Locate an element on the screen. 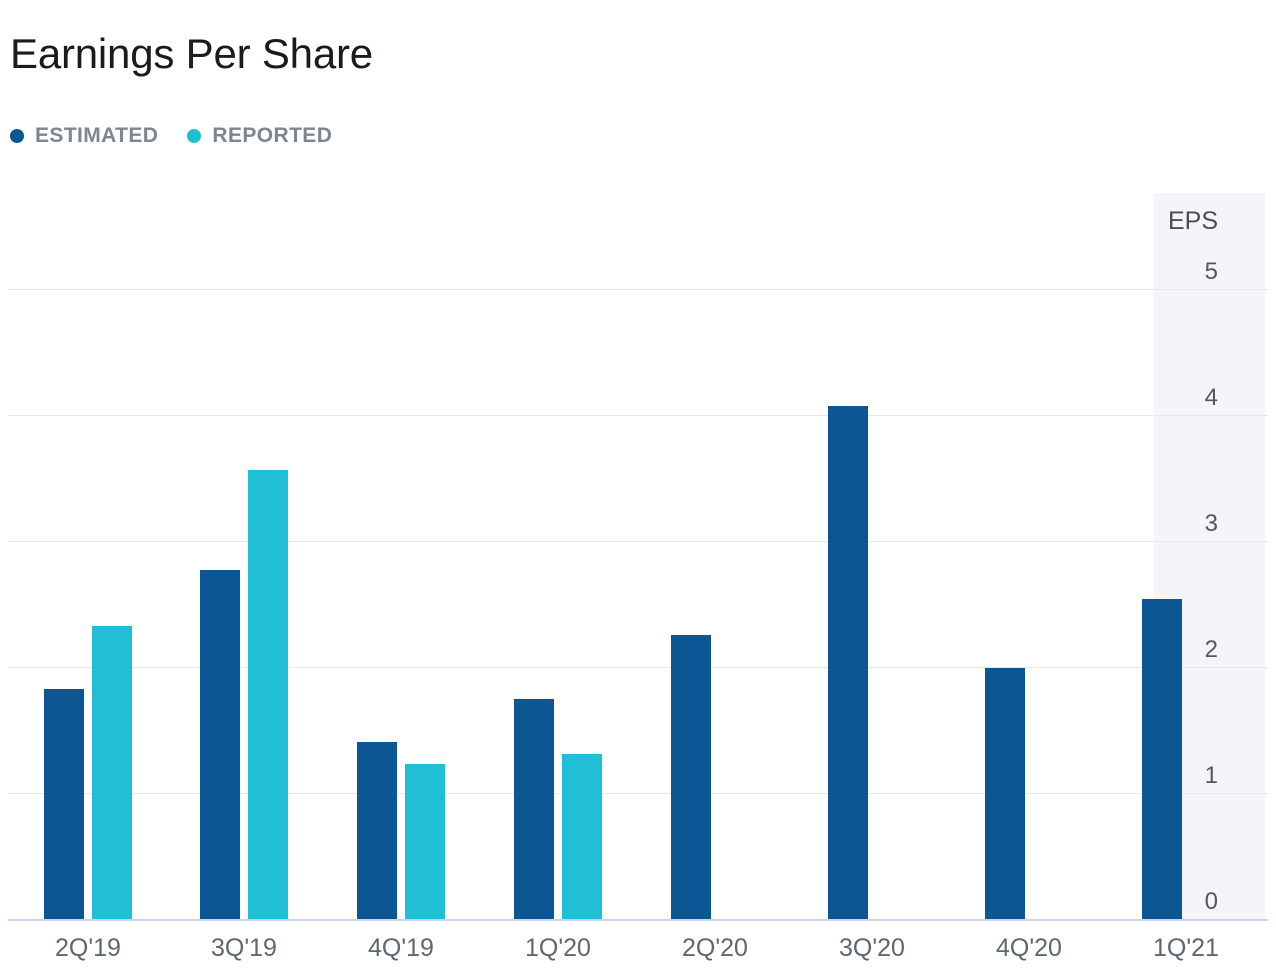 The width and height of the screenshot is (1276, 976). x-axis-label: 1Q'20 is located at coordinates (558, 948).